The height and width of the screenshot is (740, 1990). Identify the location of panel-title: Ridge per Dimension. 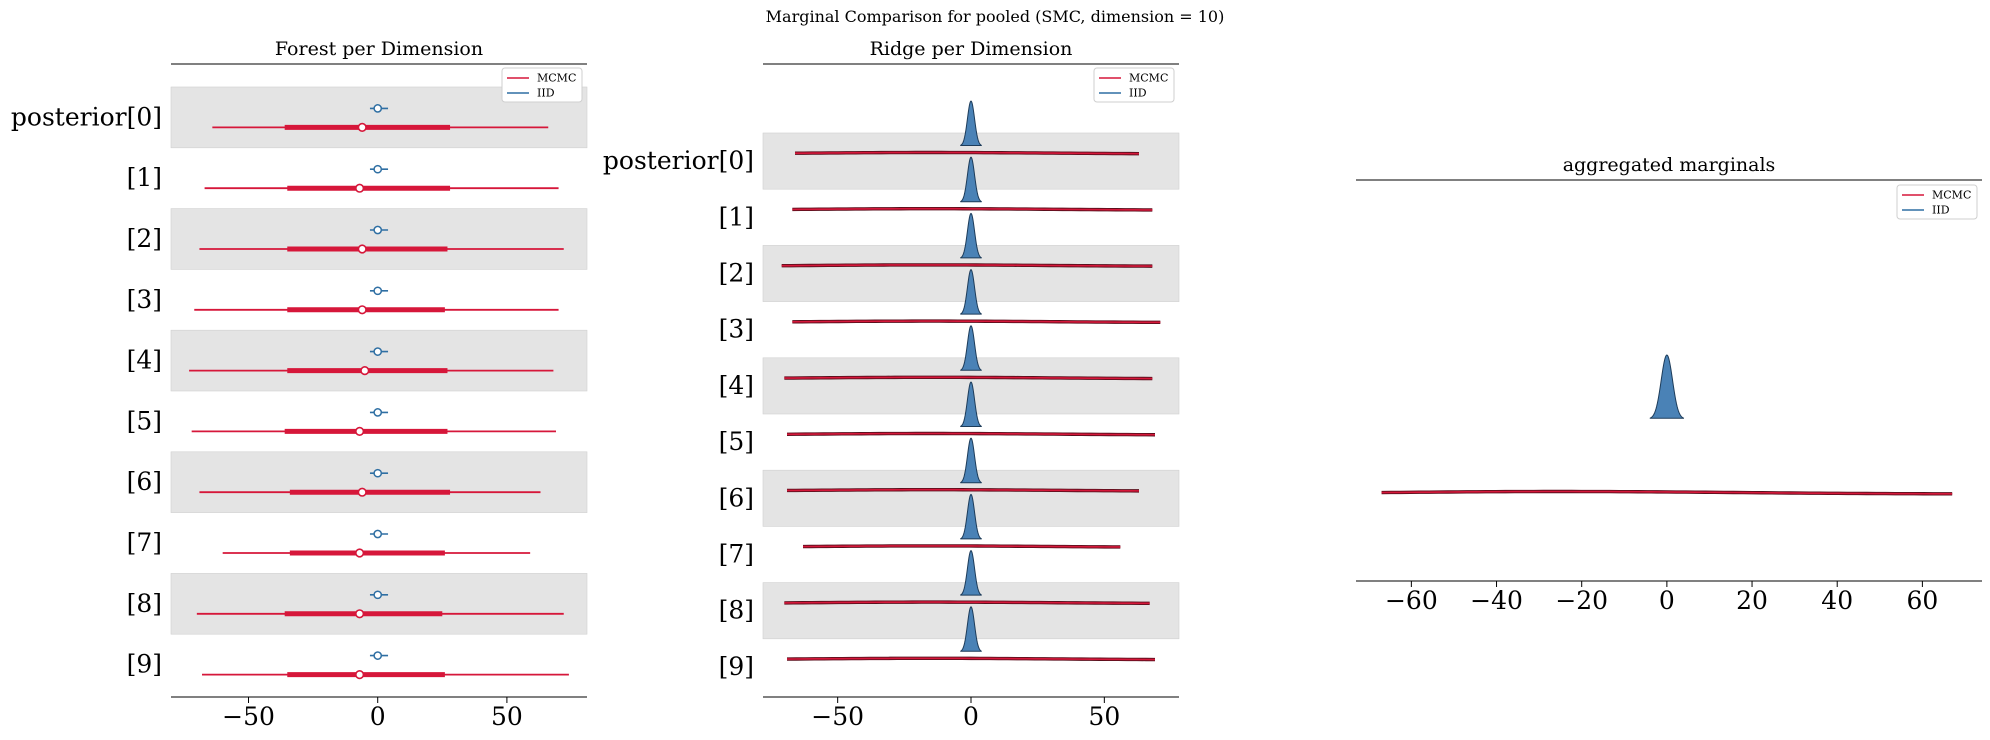
(971, 49).